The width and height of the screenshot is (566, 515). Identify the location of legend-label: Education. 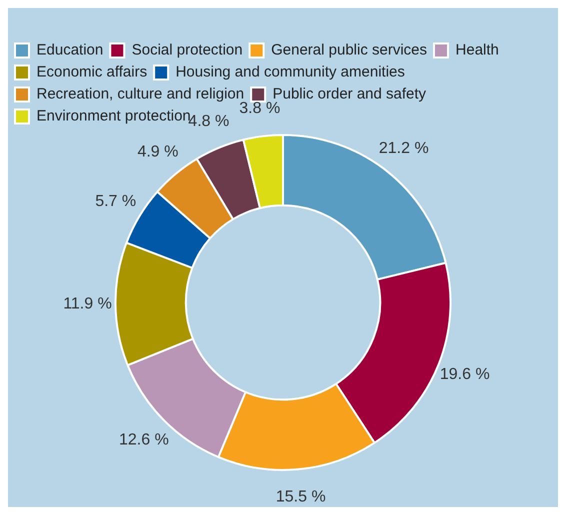
(70, 50).